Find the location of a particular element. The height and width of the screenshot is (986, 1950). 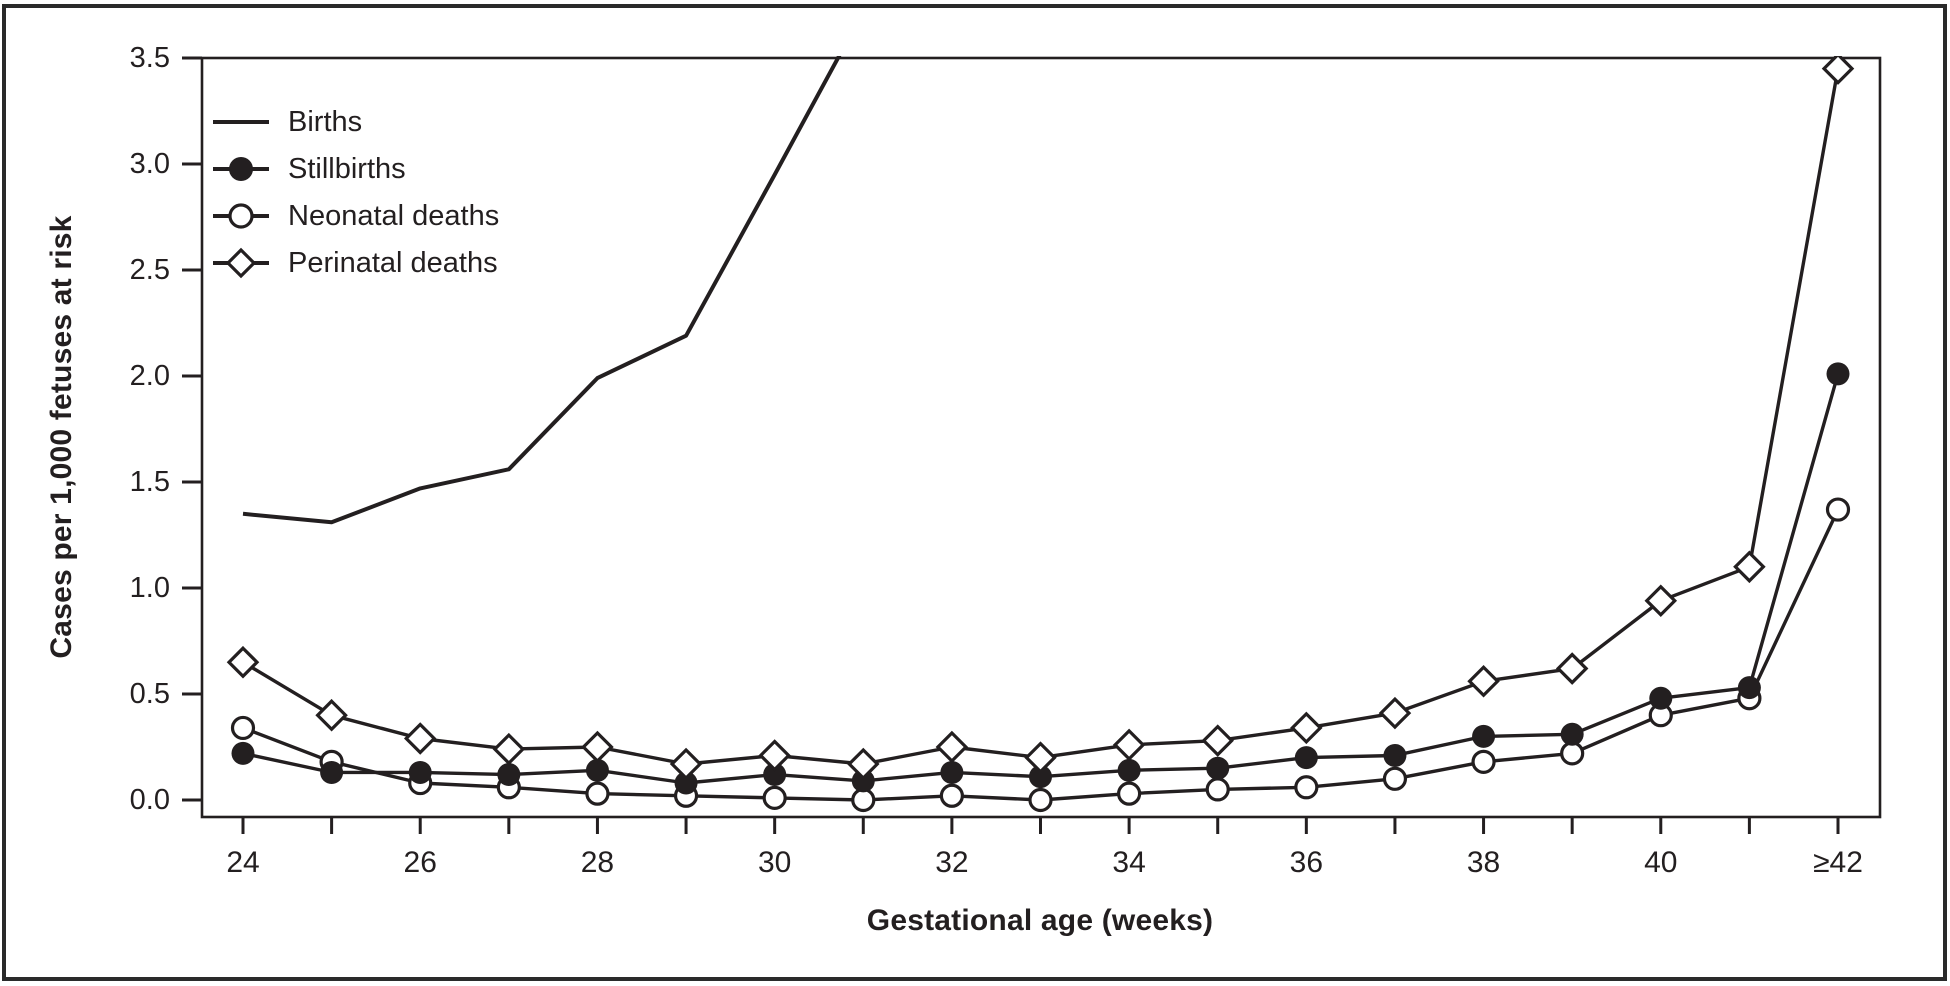

y-tick-label: 3.5 is located at coordinates (150, 58).